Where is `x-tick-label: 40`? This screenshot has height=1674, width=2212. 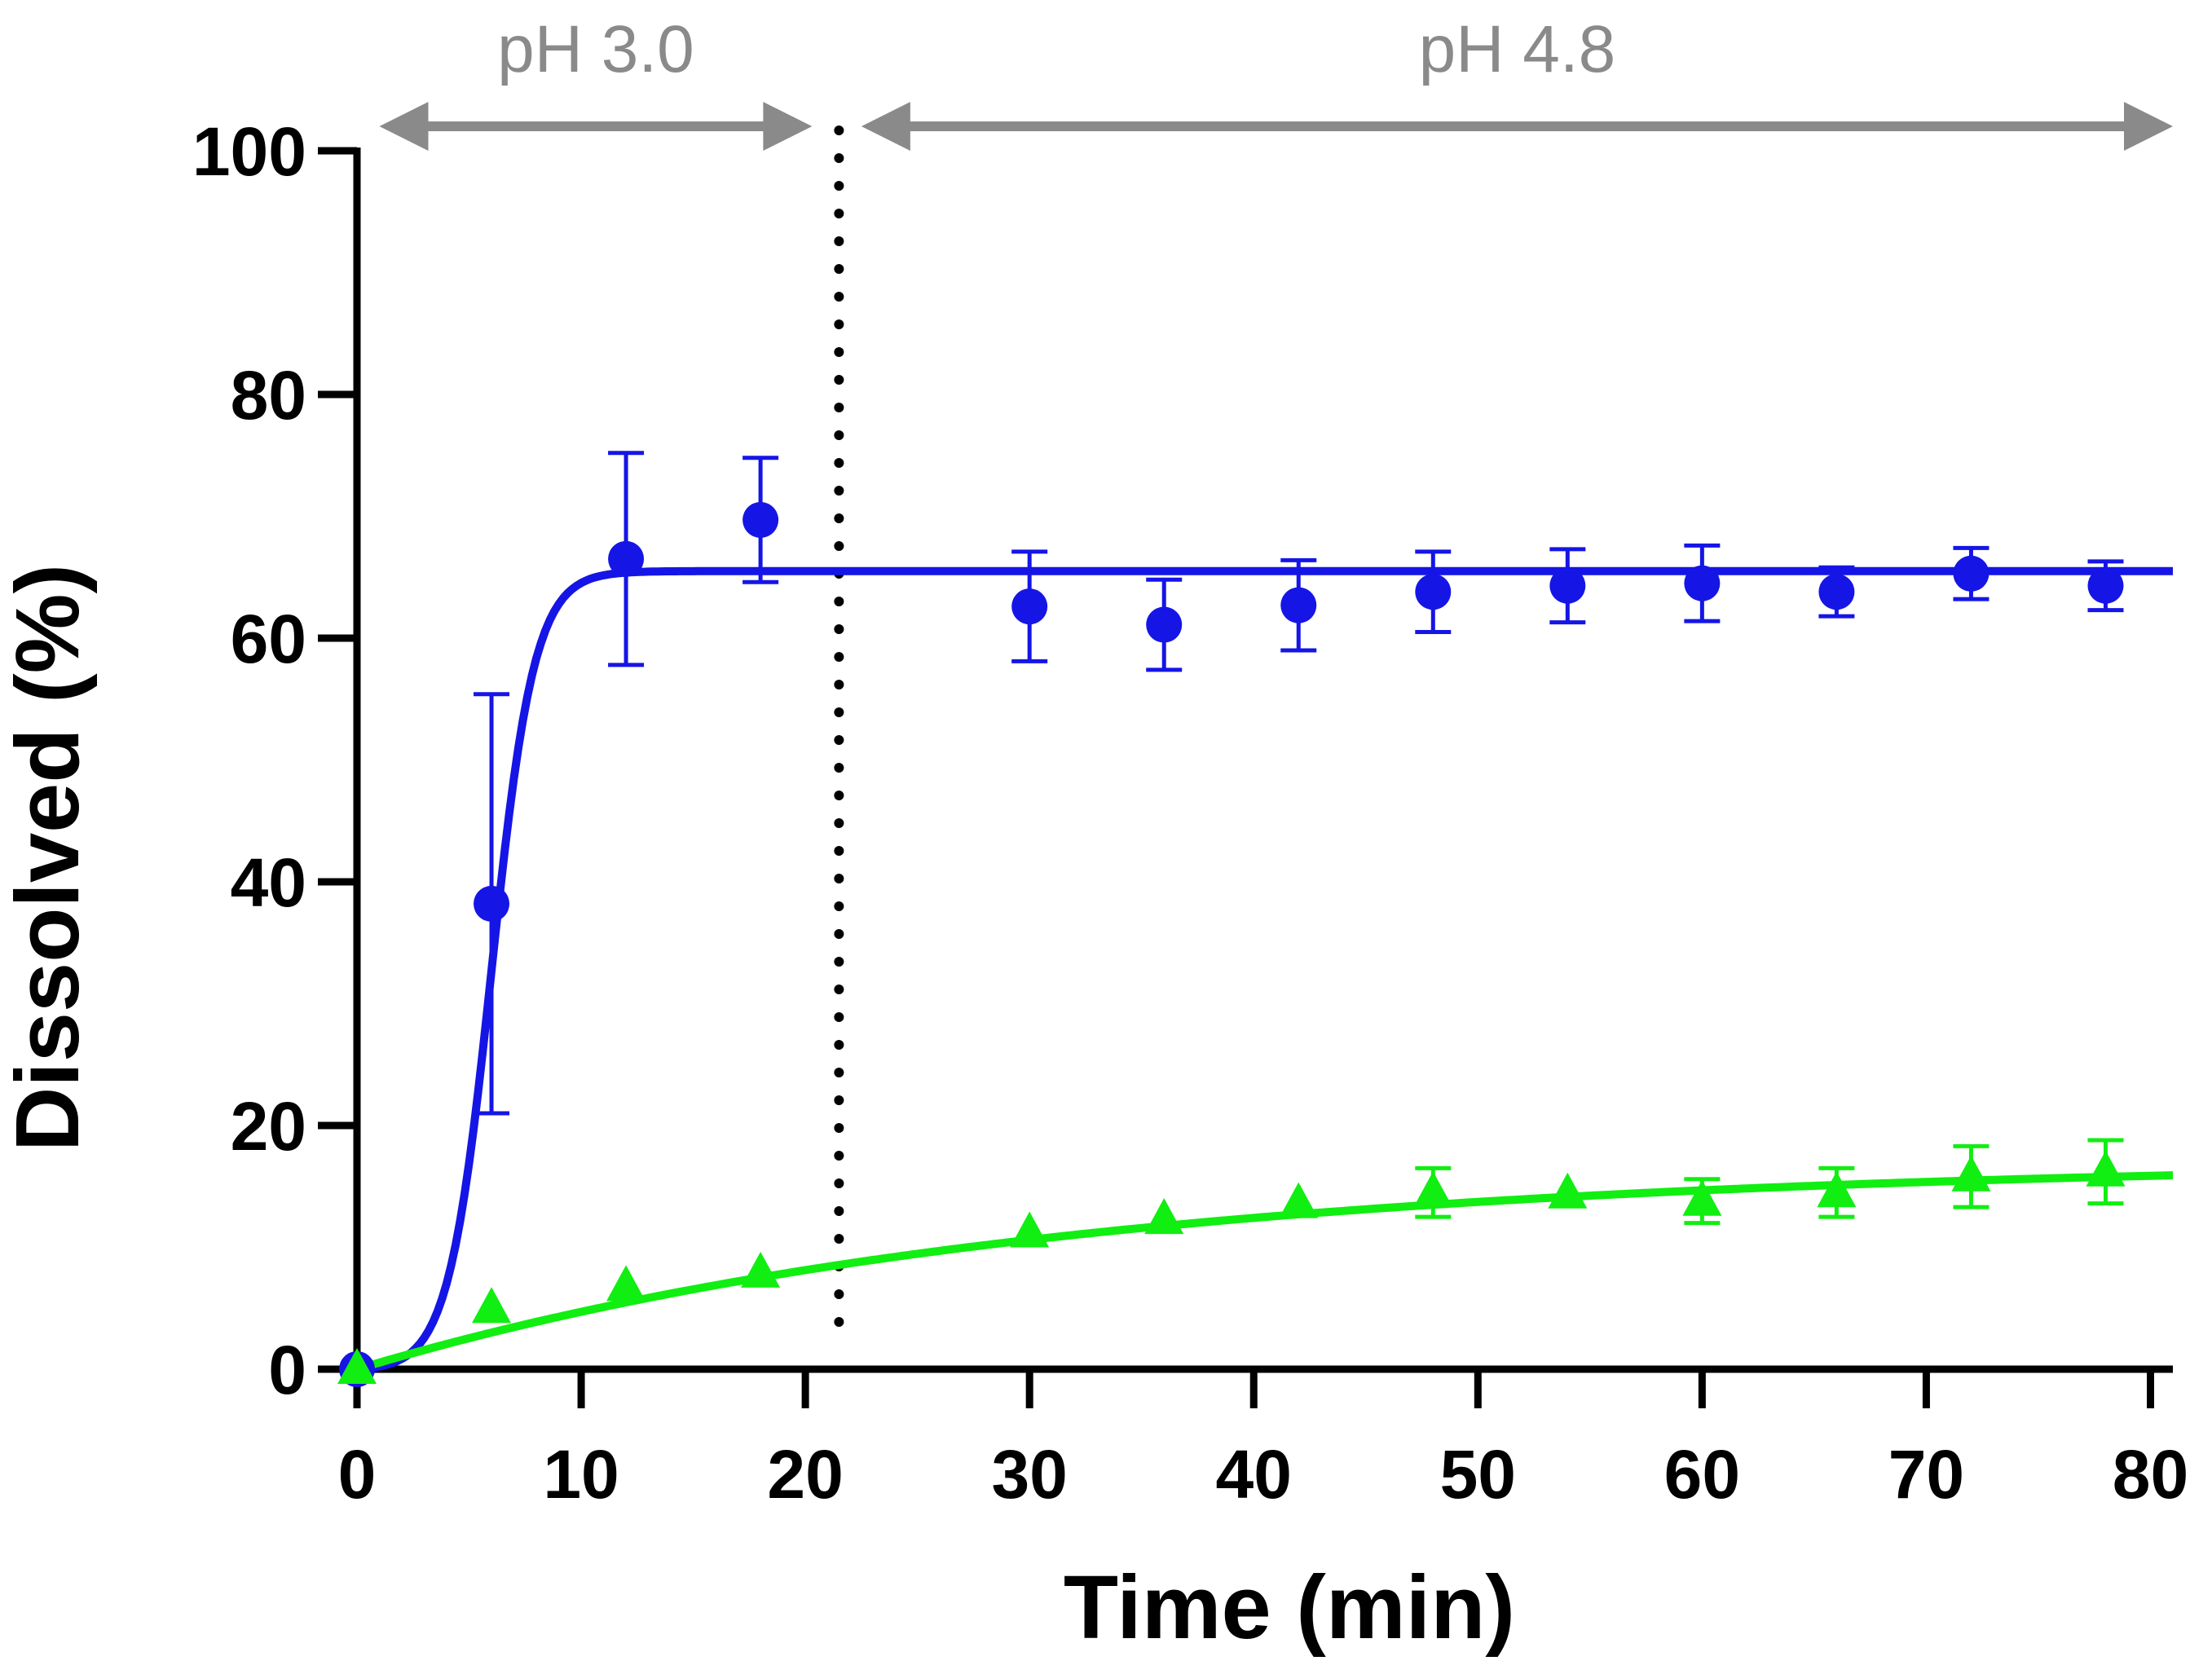 x-tick-label: 40 is located at coordinates (1254, 1475).